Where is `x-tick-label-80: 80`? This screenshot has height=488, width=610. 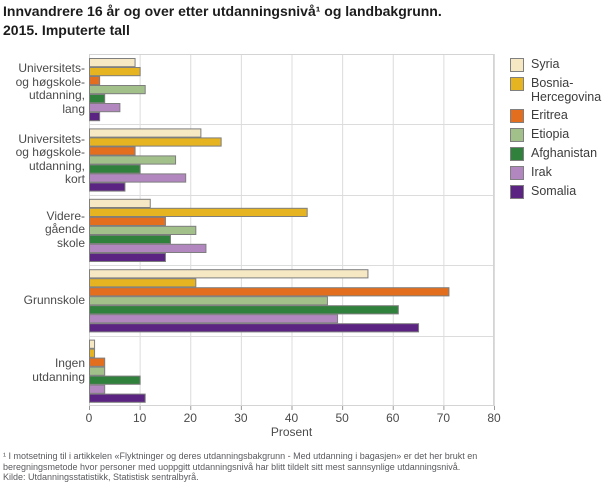 x-tick-label-80: 80 is located at coordinates (494, 418).